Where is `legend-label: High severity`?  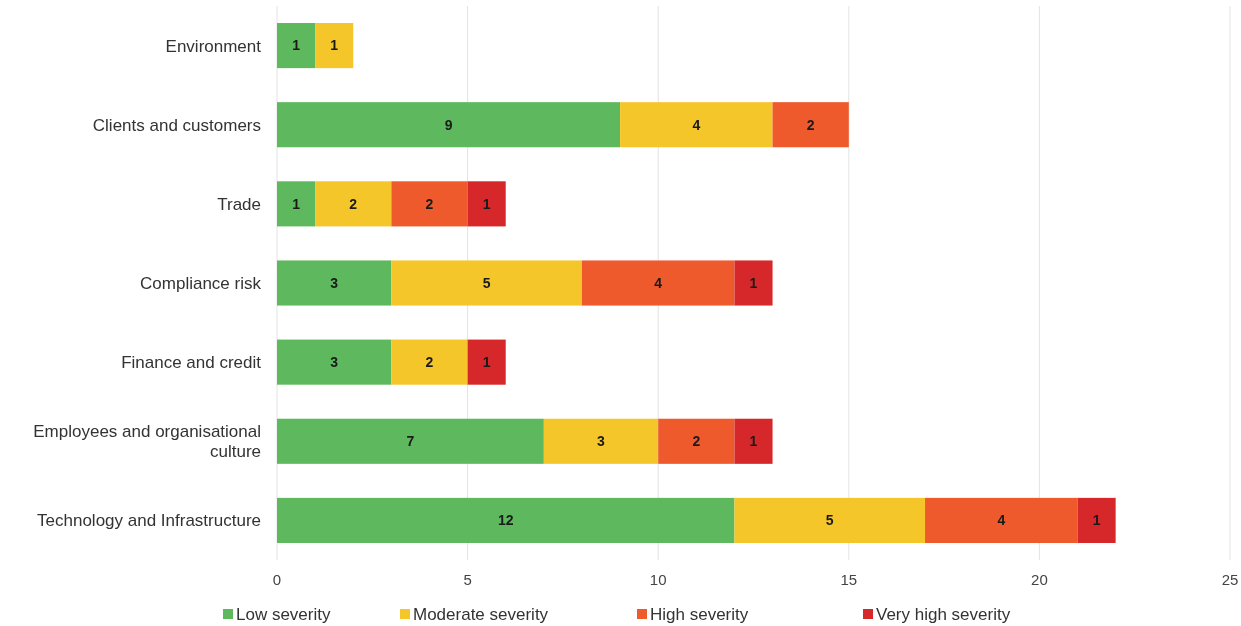
legend-label: High severity is located at coordinates (699, 614).